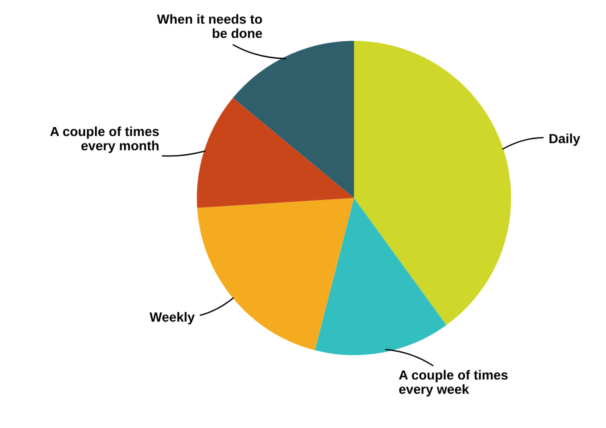  What do you see at coordinates (104, 139) in the screenshot?
I see `slice-label: A couple of times every month` at bounding box center [104, 139].